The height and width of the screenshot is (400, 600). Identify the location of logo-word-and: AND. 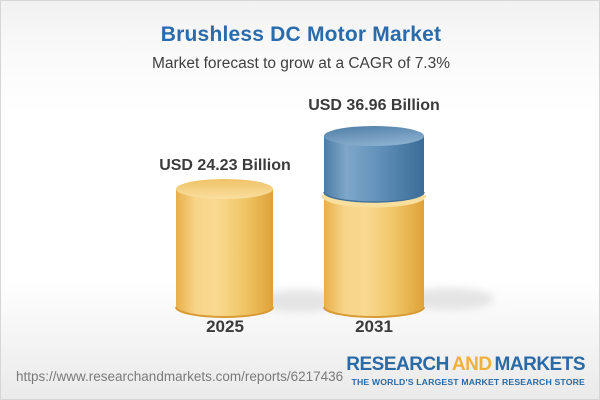
(471, 364).